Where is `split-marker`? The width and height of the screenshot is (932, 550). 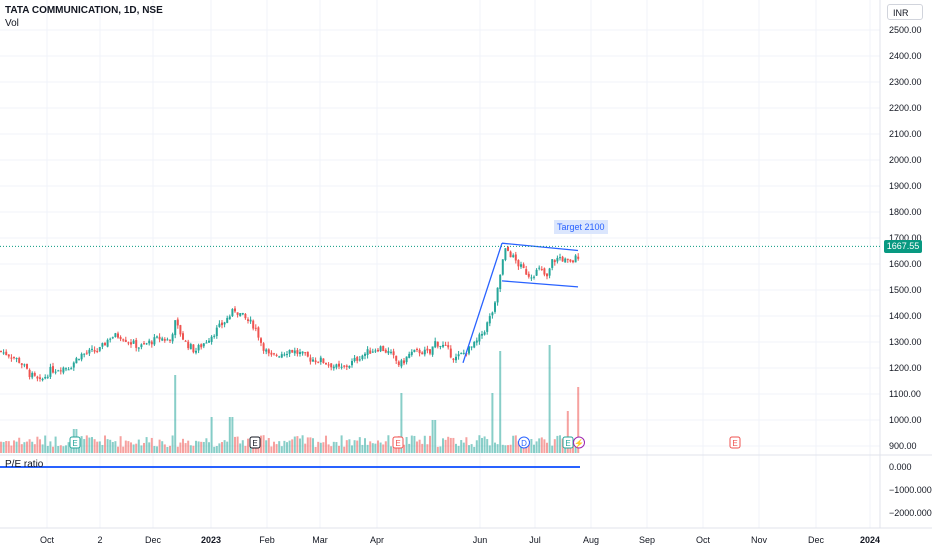
split-marker is located at coordinates (579, 442).